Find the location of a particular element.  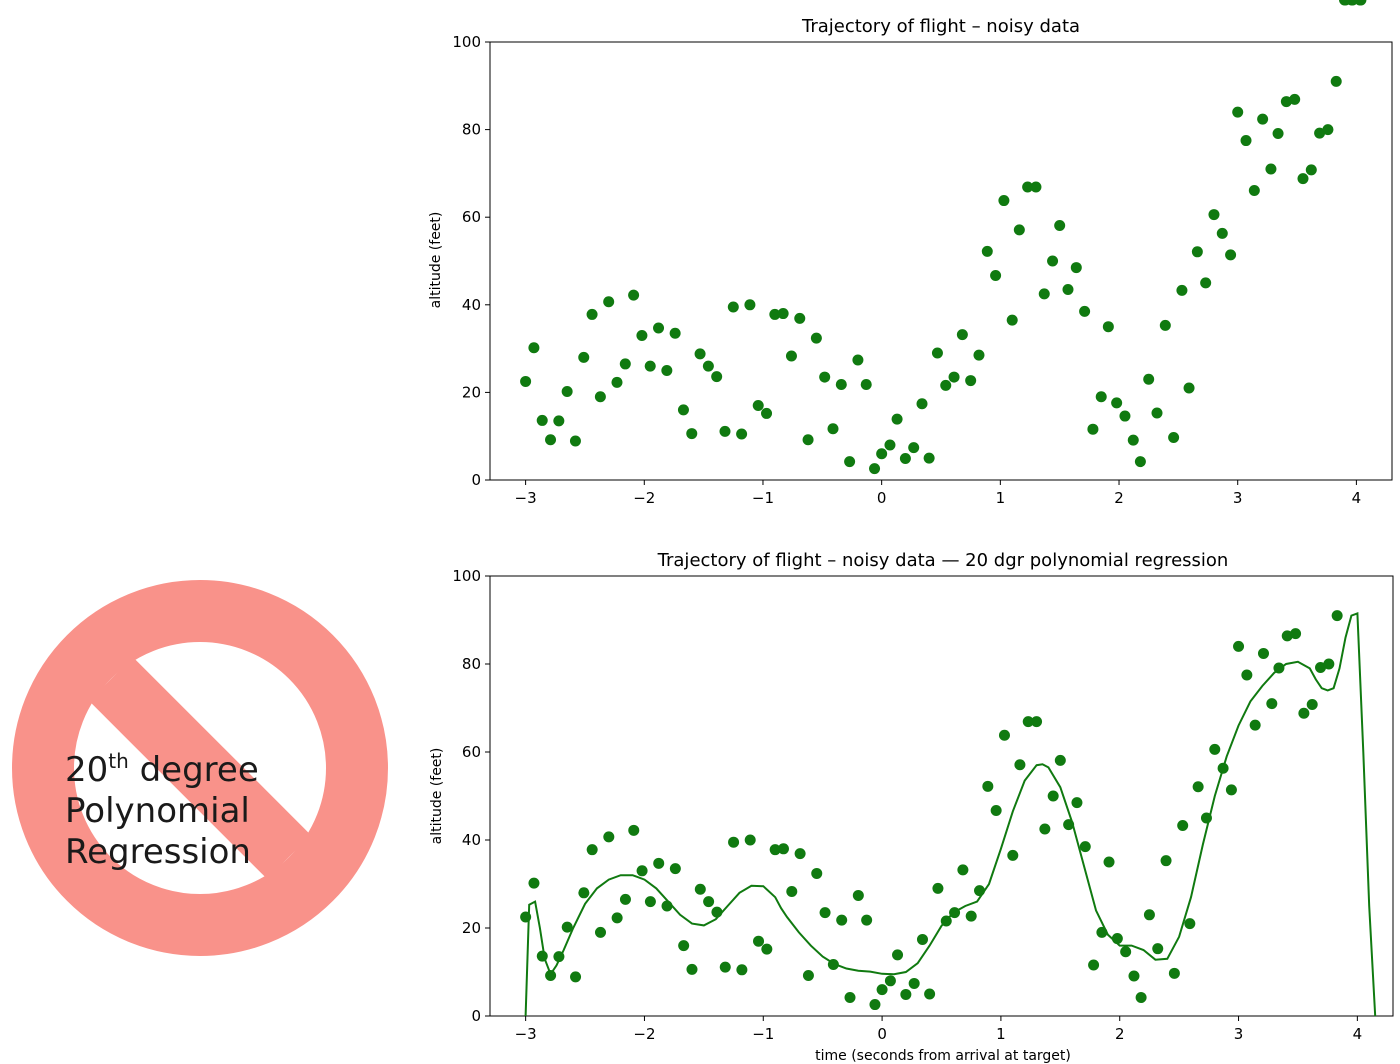

y-tick-label: 20 is located at coordinates (471, 928).